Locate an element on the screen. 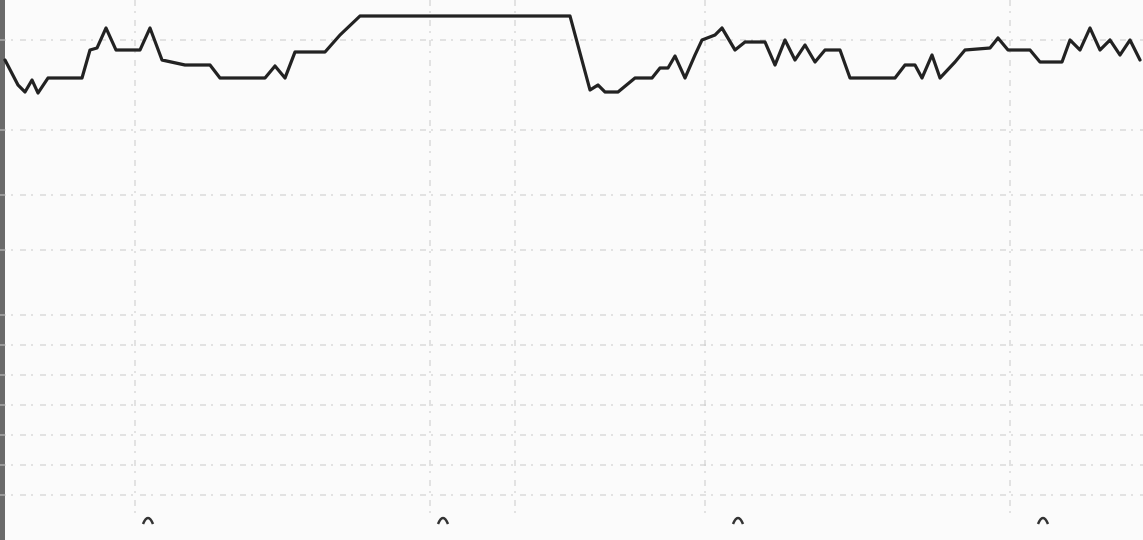  line-series is located at coordinates (572, 54).